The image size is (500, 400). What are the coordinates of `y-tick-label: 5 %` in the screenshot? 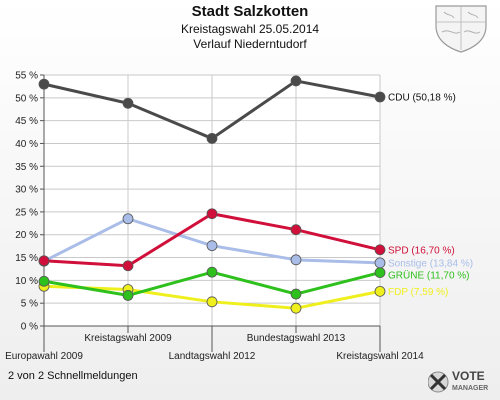 It's located at (29, 304).